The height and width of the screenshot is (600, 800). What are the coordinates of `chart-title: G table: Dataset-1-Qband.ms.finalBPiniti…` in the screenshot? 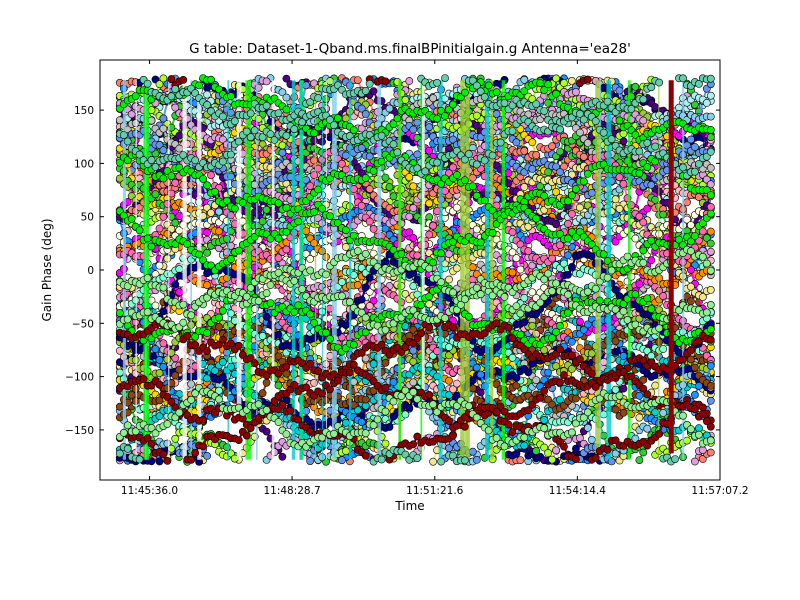 It's located at (410, 49).